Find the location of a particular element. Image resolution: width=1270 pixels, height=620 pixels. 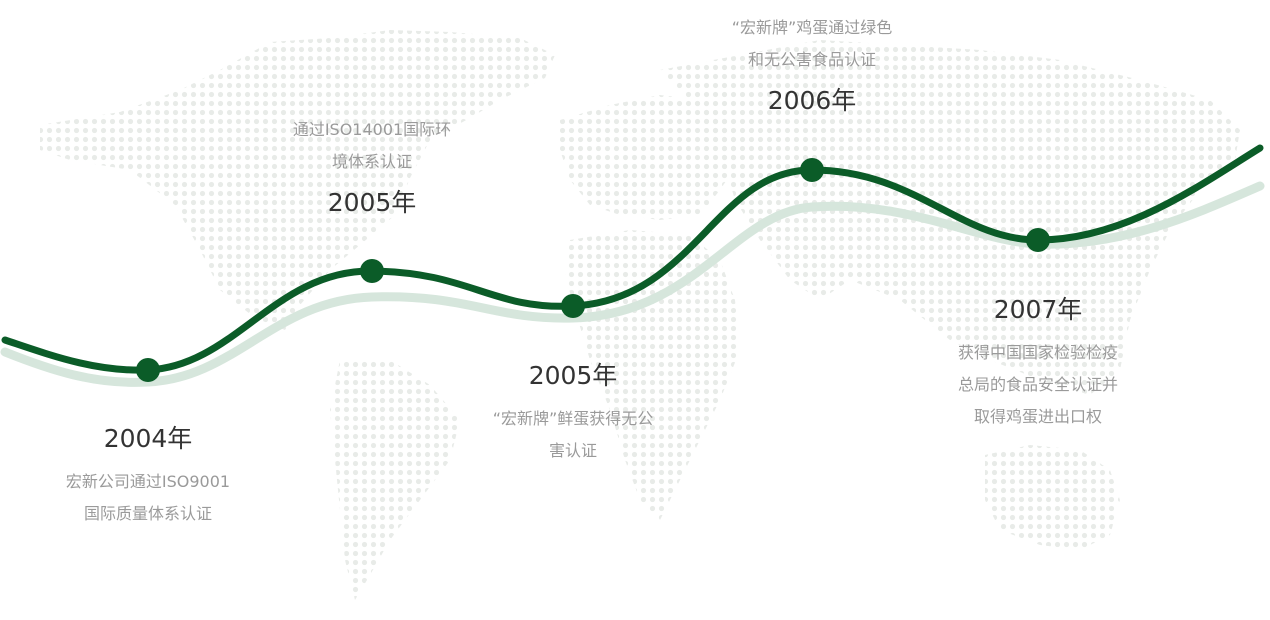

milestone-2007: 2007年 获得中国国家检验检疫 总局的食品安全认证并 取得鸡蛋进出口权 is located at coordinates (1038, 363).